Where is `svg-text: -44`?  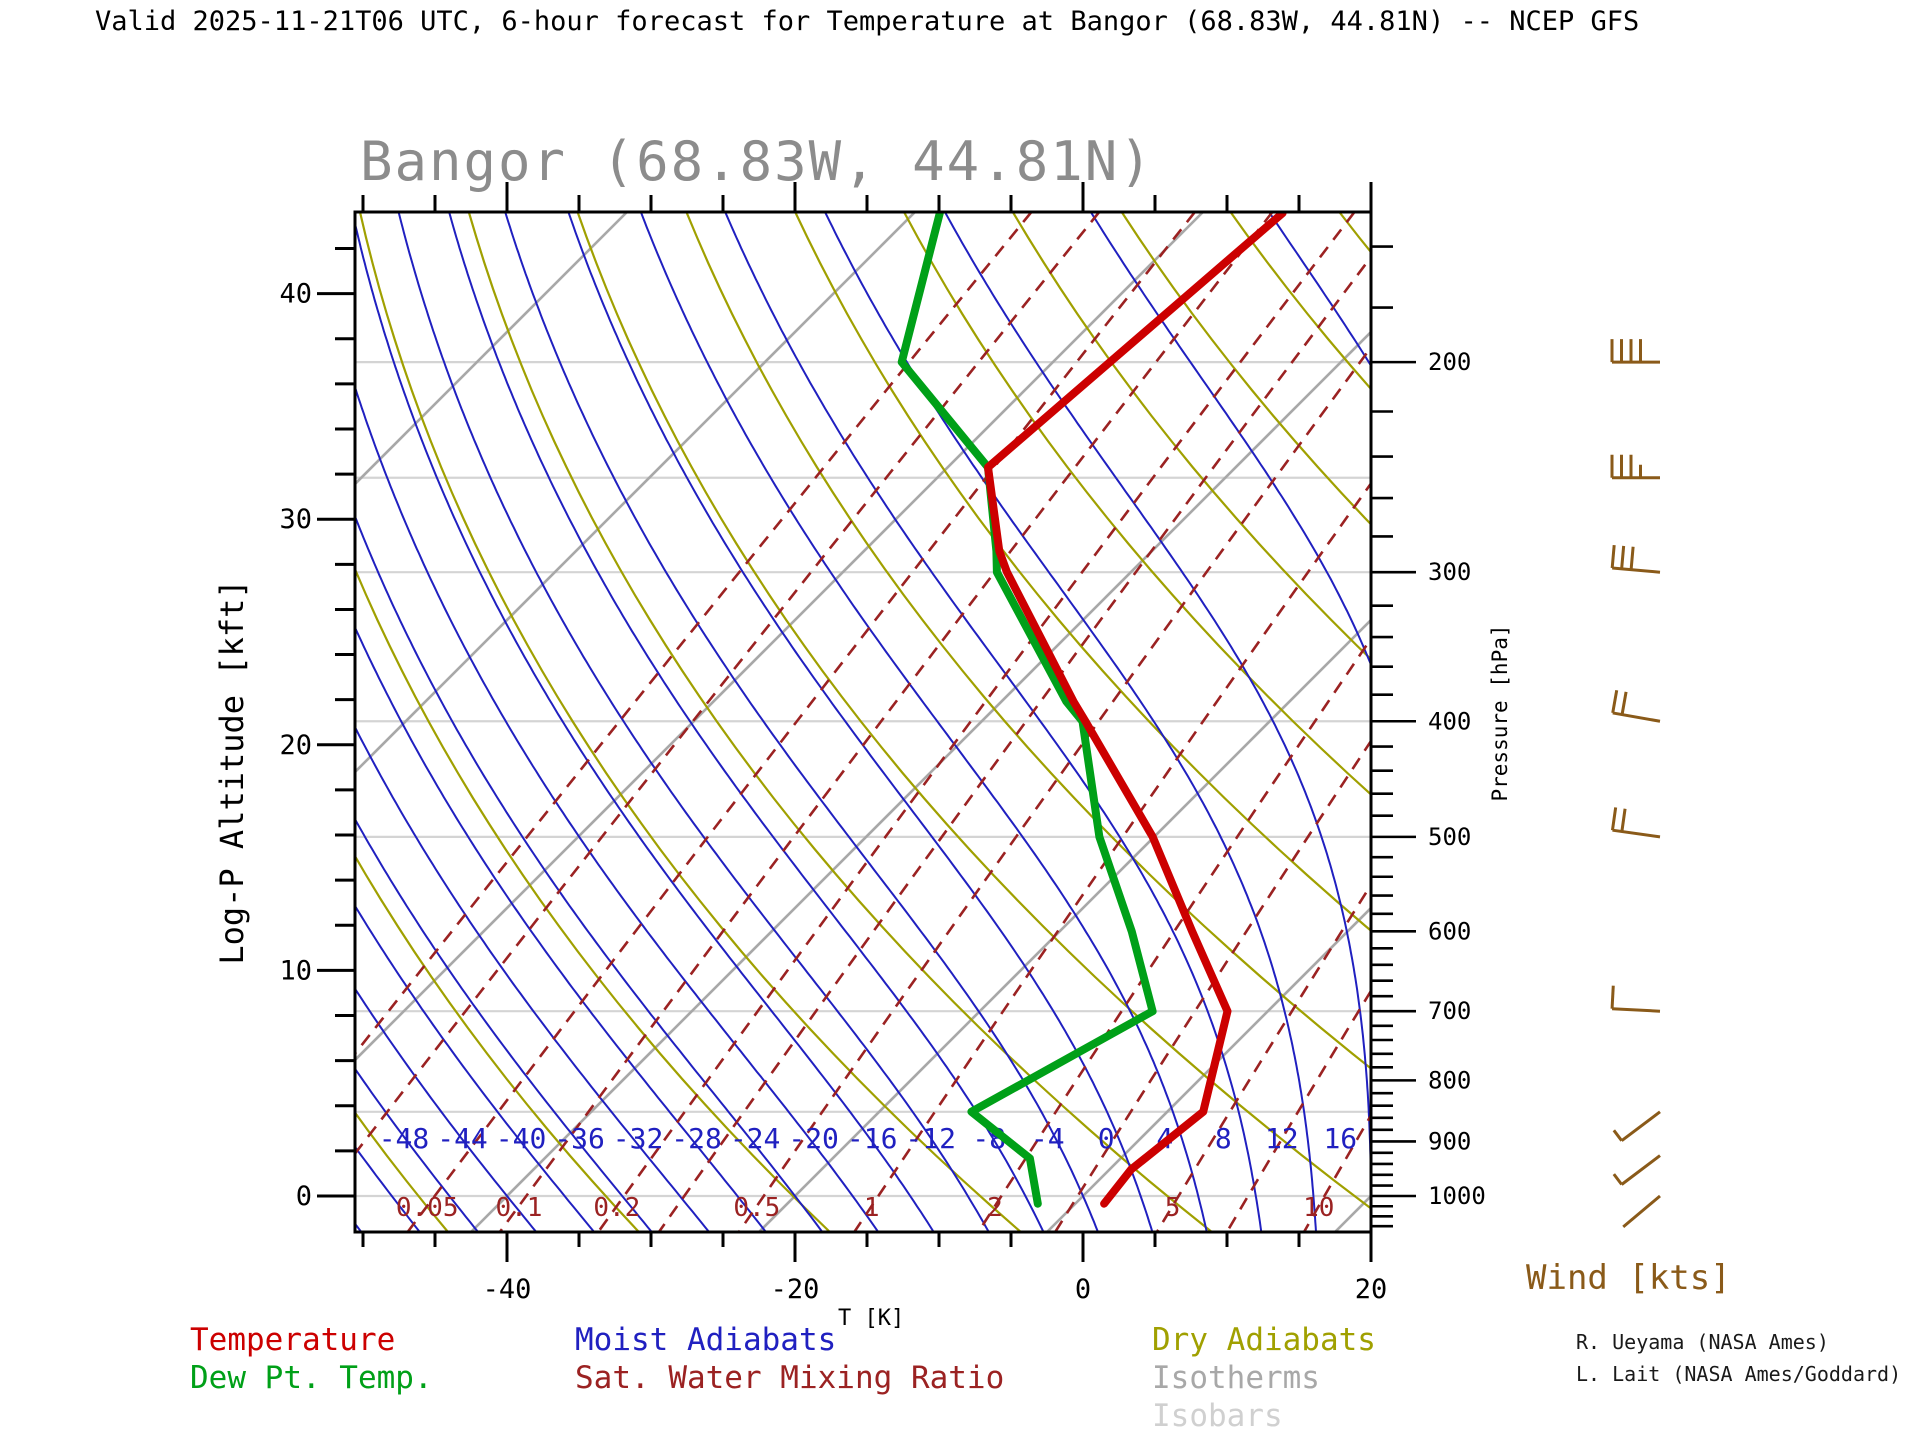 svg-text: -44 is located at coordinates (462, 1138).